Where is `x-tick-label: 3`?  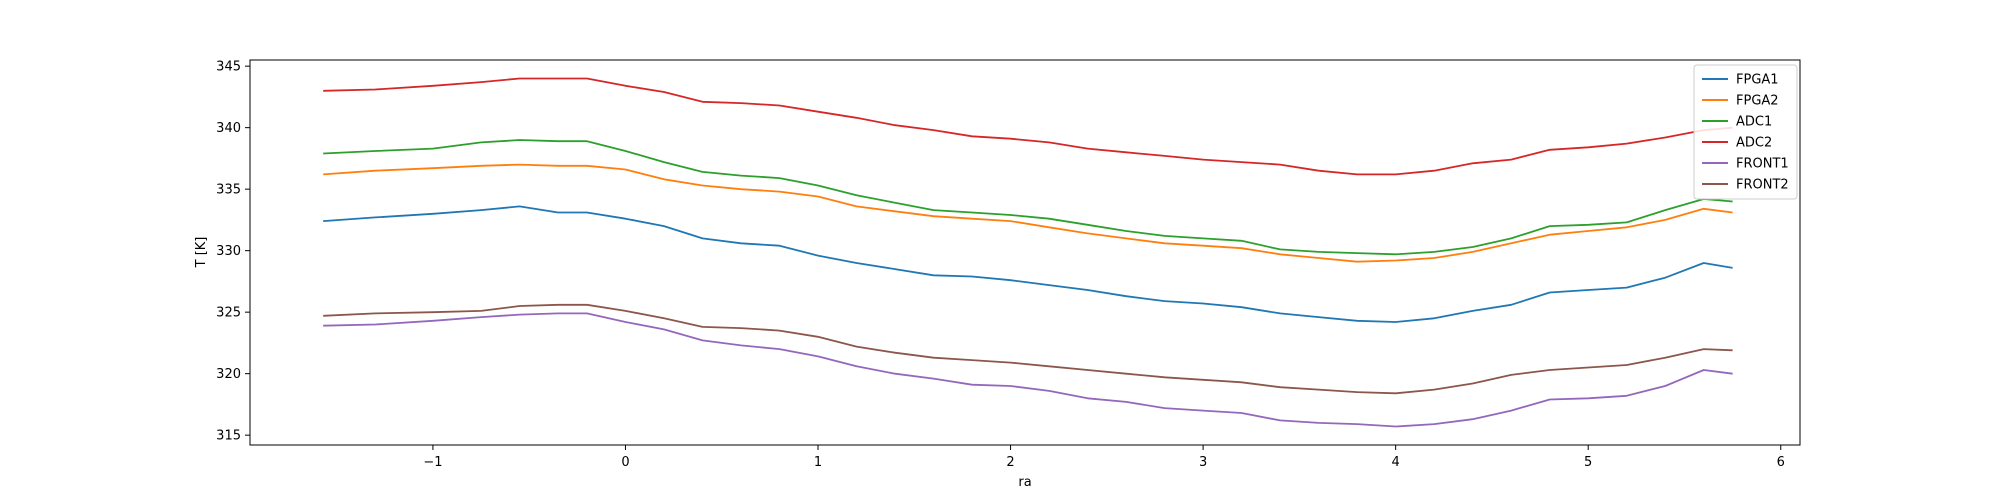 x-tick-label: 3 is located at coordinates (1203, 462).